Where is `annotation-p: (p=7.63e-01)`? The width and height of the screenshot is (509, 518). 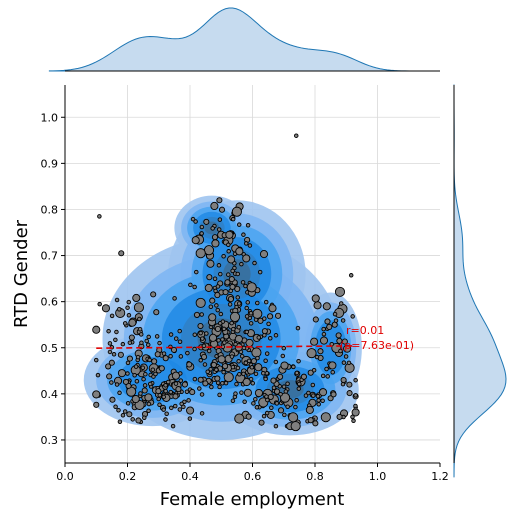
annotation-p: (p=7.63e-01) is located at coordinates (377, 345).